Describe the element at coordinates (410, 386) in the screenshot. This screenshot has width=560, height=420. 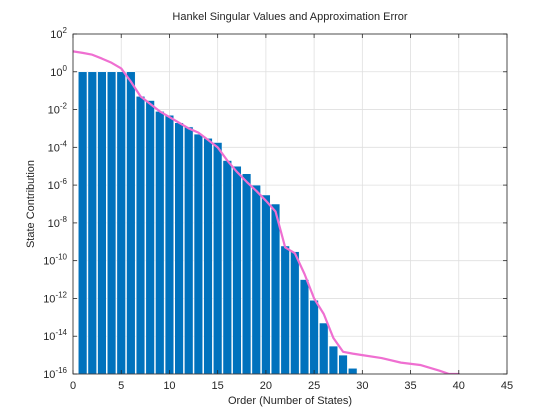
I see `x-tick-label: 35` at that location.